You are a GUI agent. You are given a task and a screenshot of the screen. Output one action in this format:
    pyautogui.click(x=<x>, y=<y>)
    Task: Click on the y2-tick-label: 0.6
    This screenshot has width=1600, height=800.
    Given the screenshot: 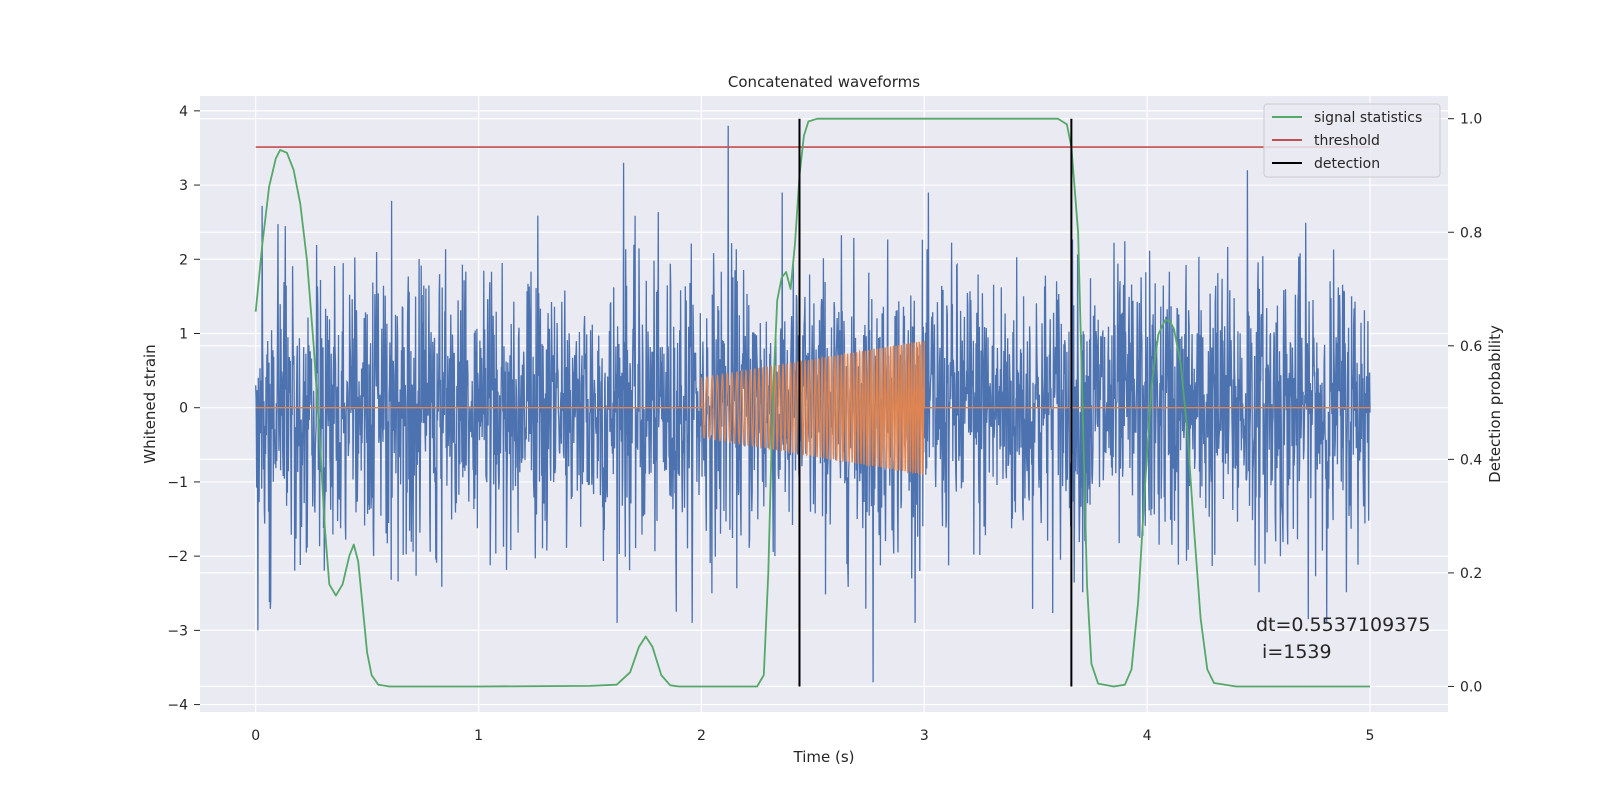 What is the action you would take?
    pyautogui.click(x=1471, y=347)
    